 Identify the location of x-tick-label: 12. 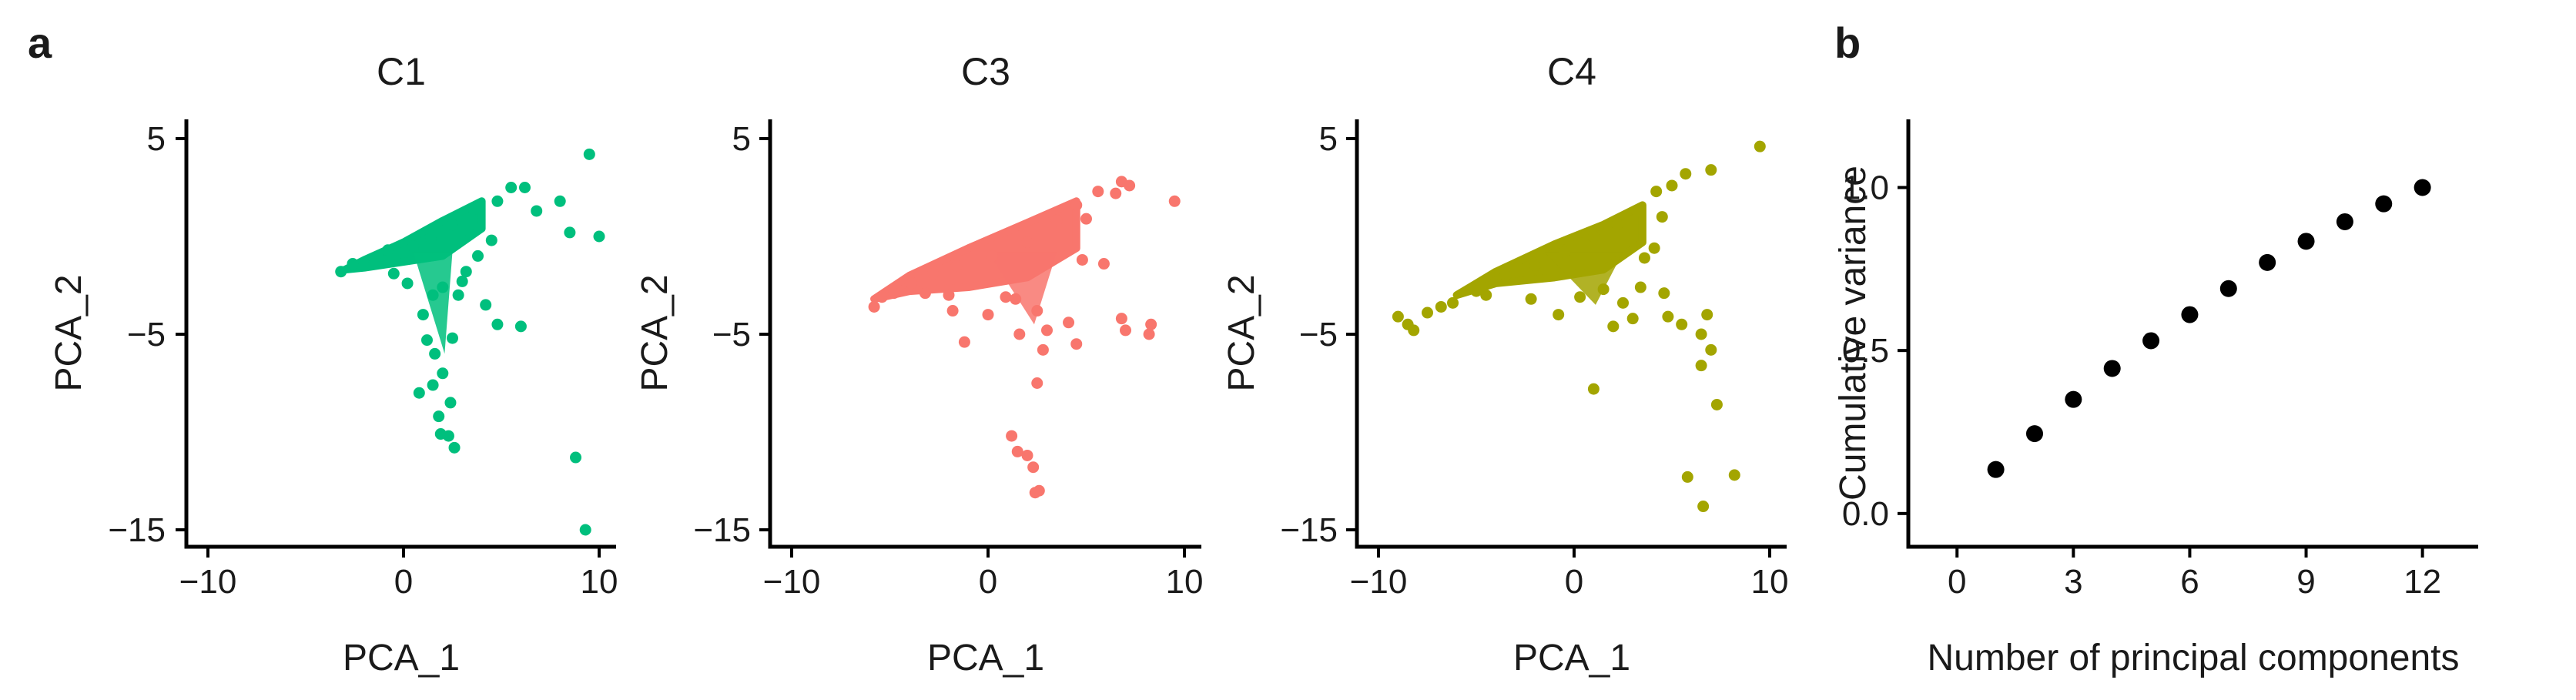
(2422, 582).